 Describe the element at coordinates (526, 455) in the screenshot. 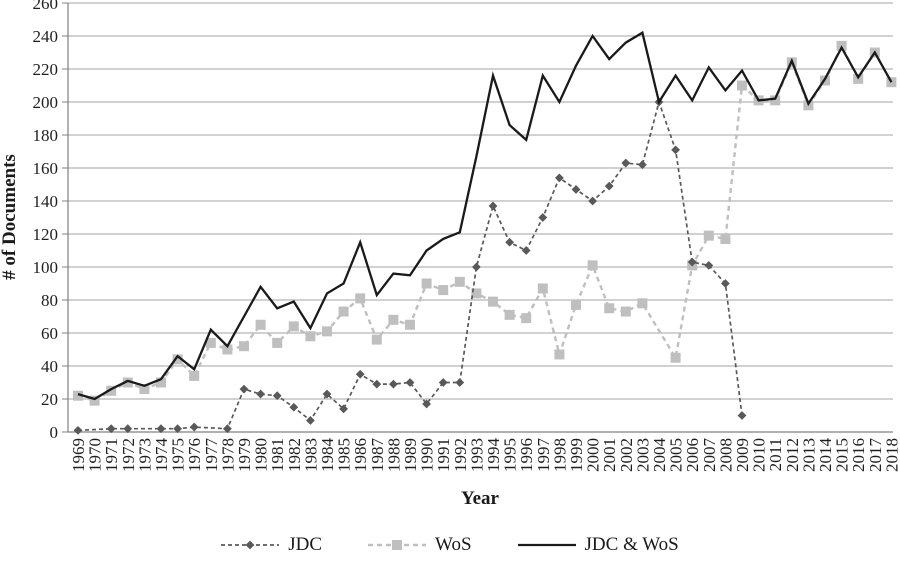

I see `x-tick-label: 1996` at that location.